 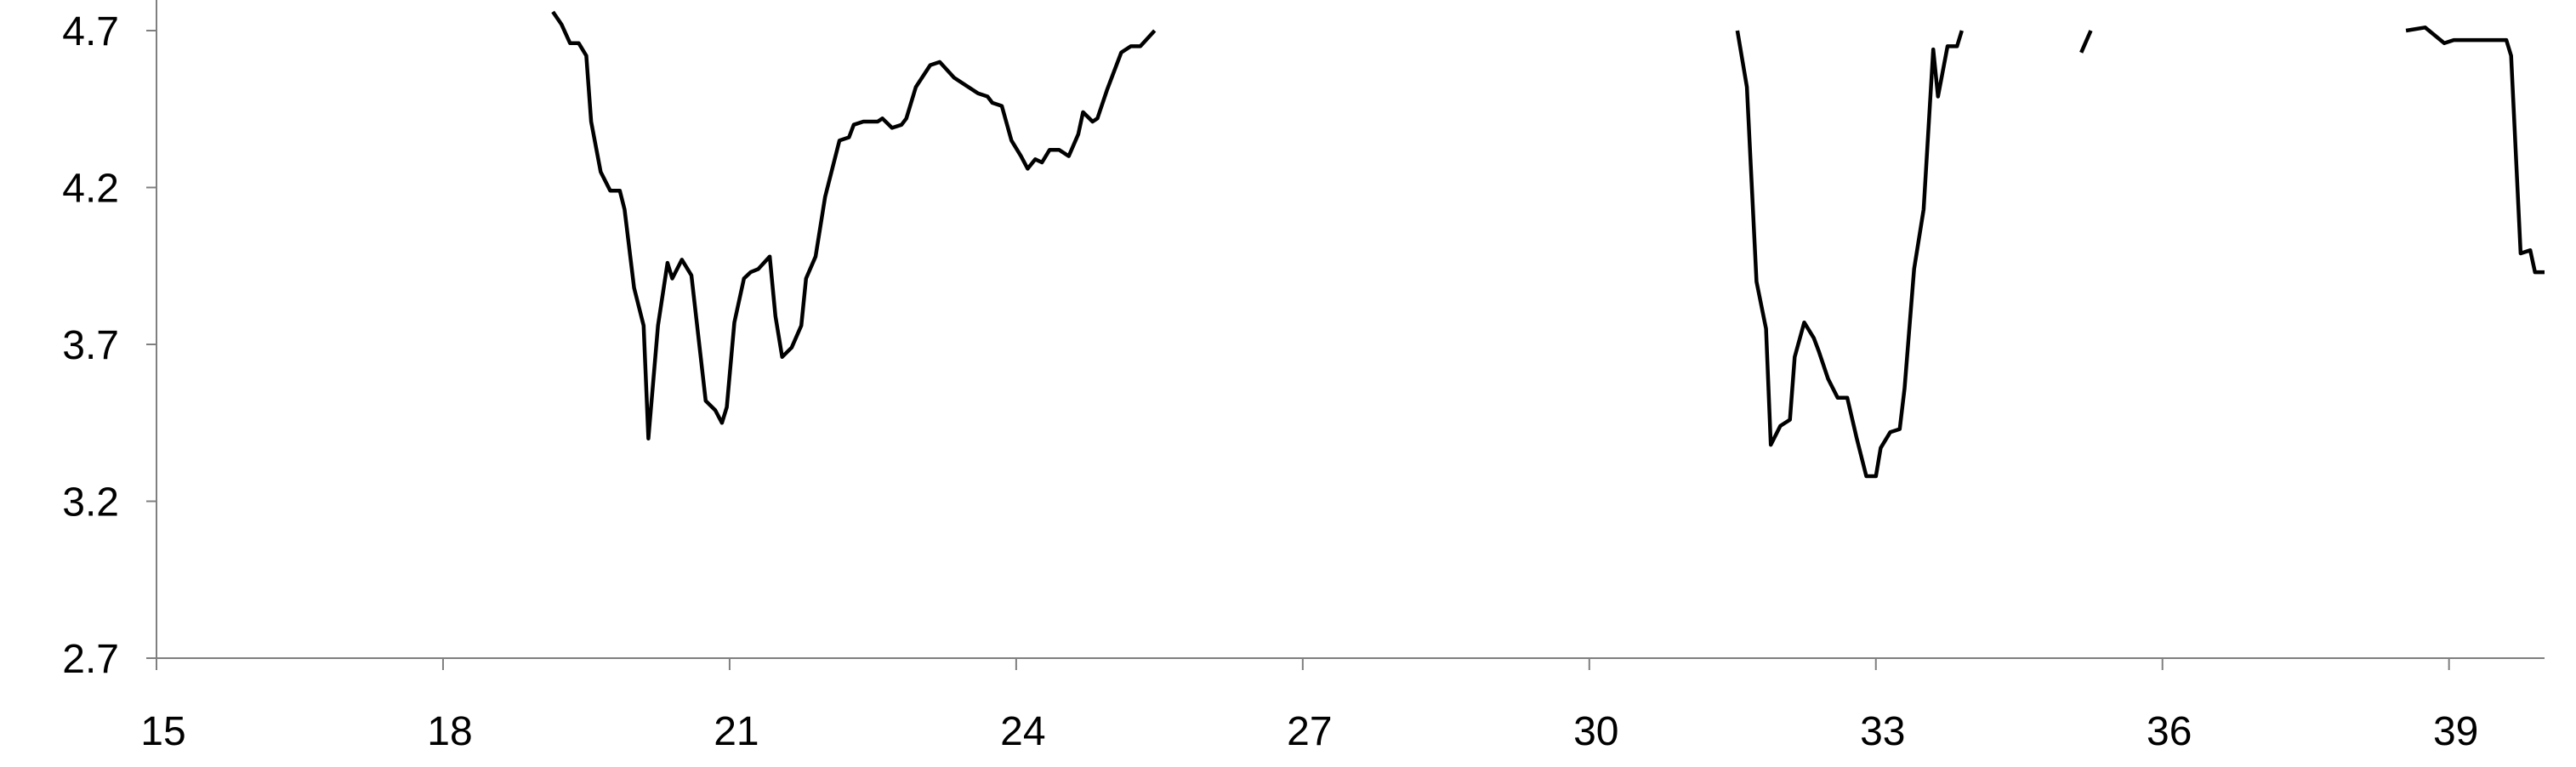 I want to click on y-tick-label: 4.2, so click(x=90, y=189).